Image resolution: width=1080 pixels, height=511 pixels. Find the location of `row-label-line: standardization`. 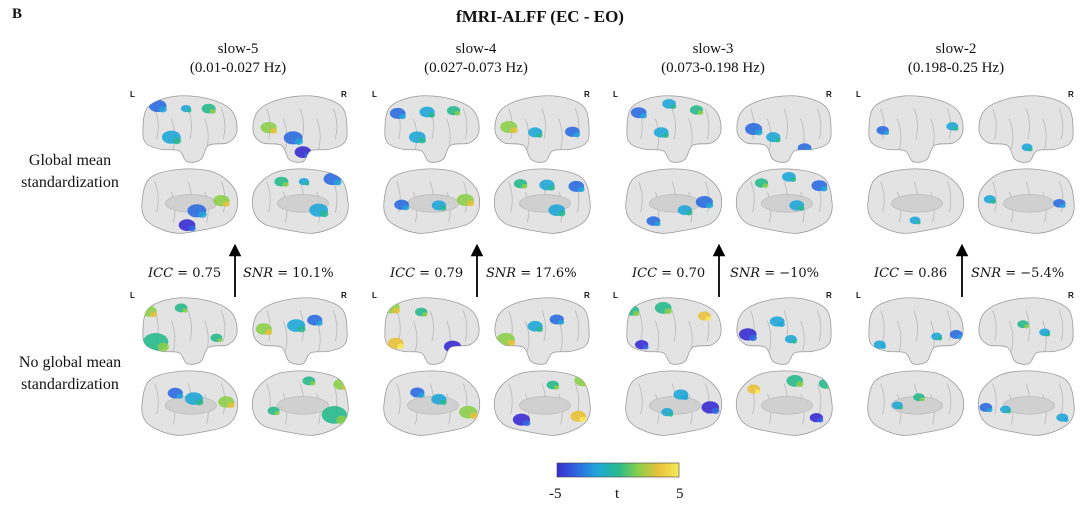

row-label-line: standardization is located at coordinates (70, 384).